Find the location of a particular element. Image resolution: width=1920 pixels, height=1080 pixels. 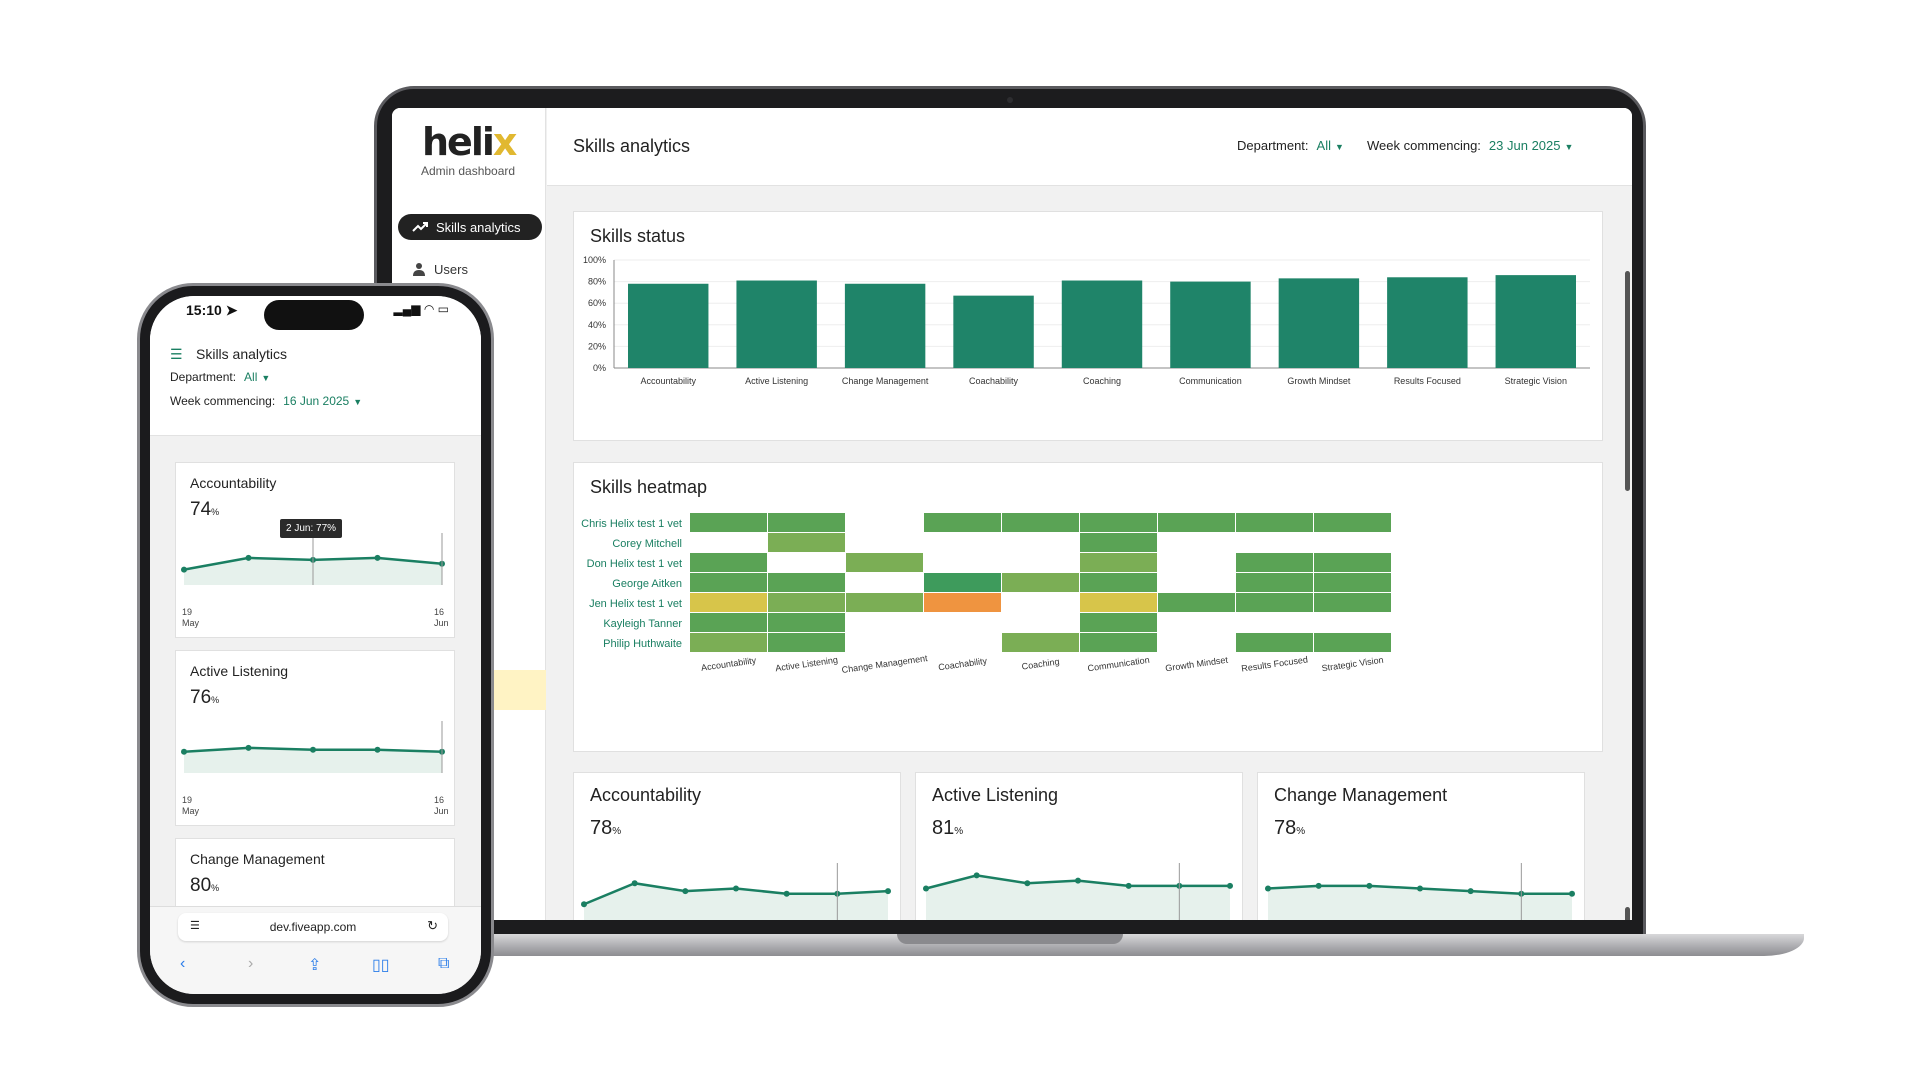

logo-subtitle: Admin dashboard is located at coordinates (468, 171).